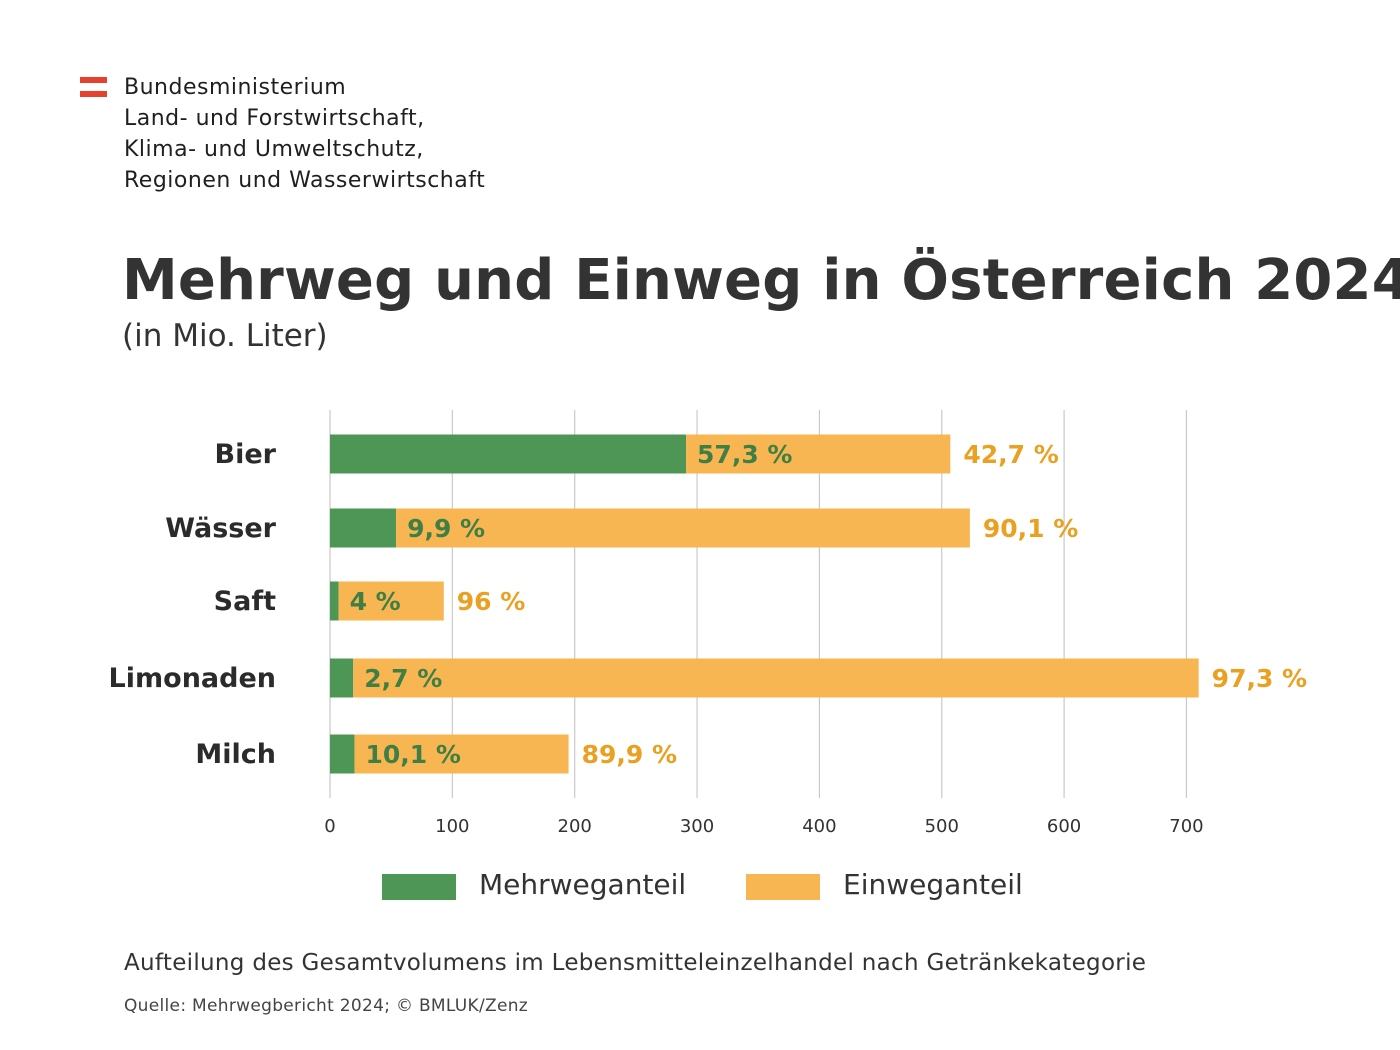 Image resolution: width=1400 pixels, height=1050 pixels. What do you see at coordinates (274, 118) in the screenshot?
I see `ministry-line-2: Land- und Forstwirtschaft,` at bounding box center [274, 118].